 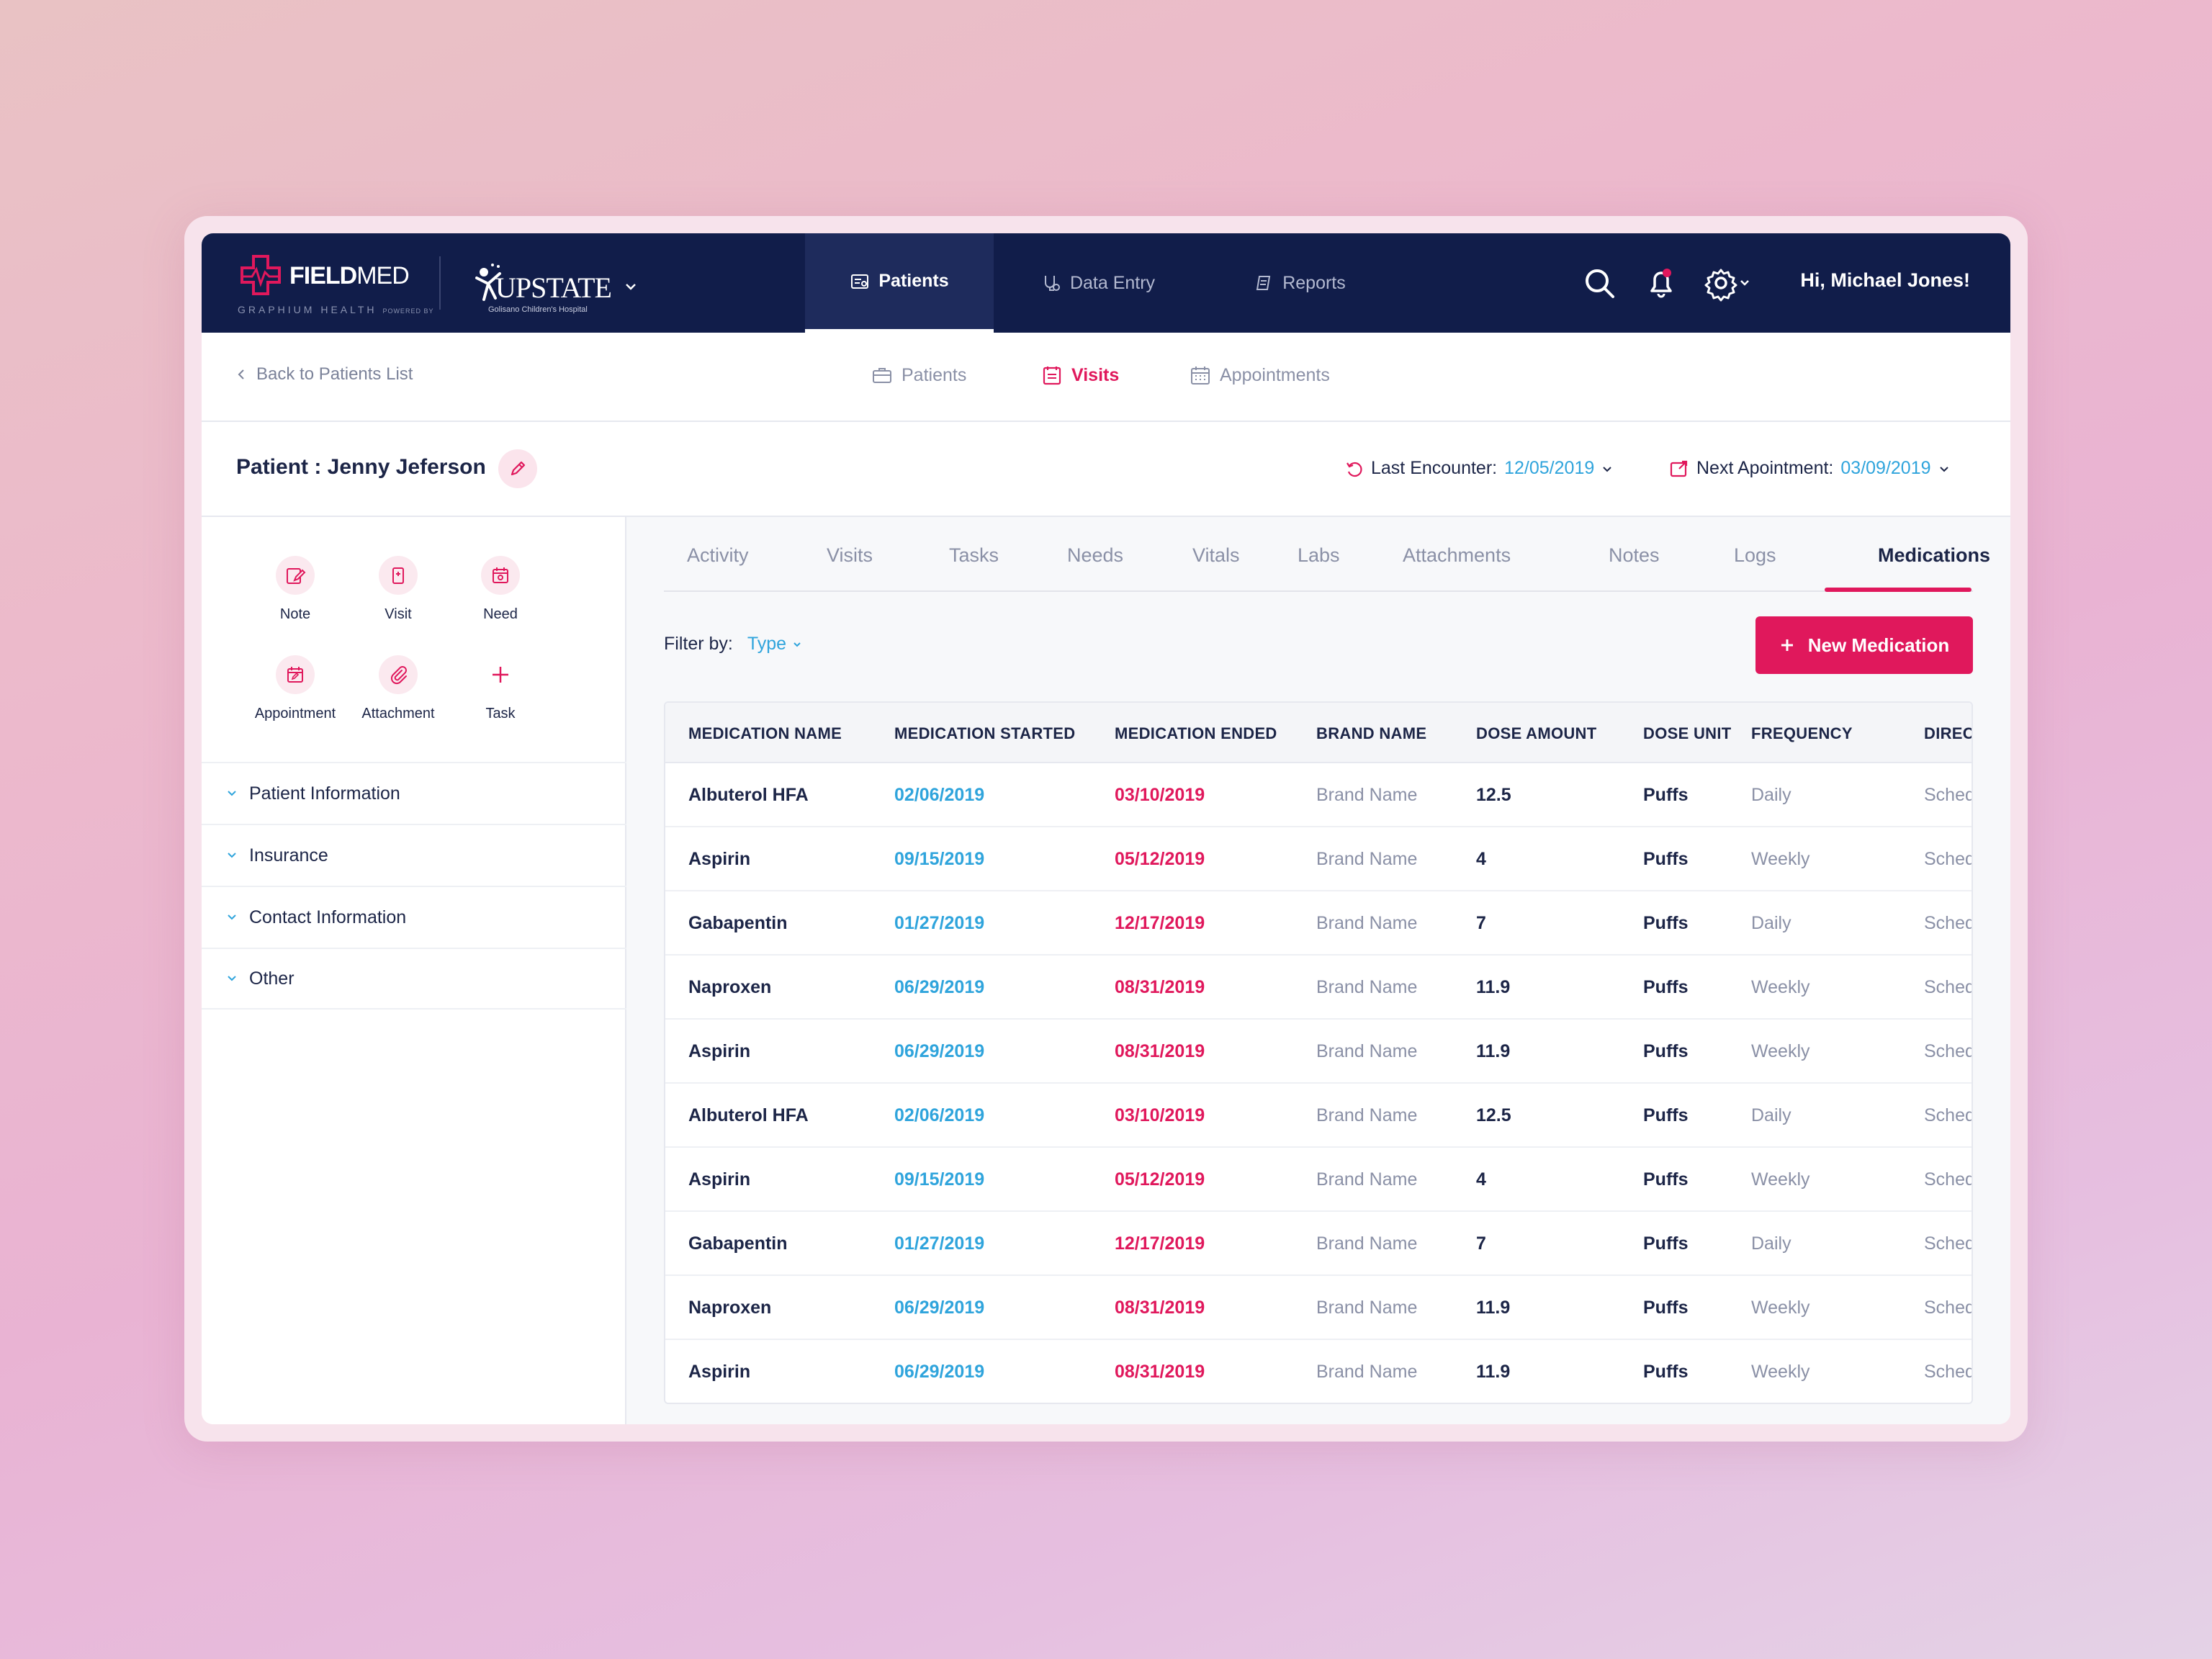 I want to click on new-medication-button: New Medication, so click(x=1864, y=645).